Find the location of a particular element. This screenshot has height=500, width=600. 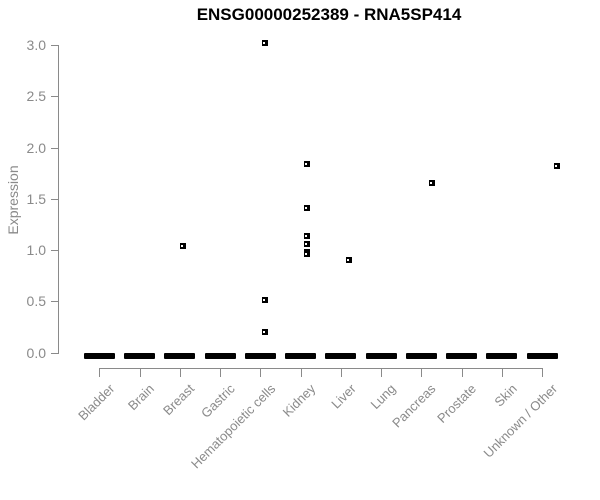

x-tick-label: Gastric is located at coordinates (217, 401).